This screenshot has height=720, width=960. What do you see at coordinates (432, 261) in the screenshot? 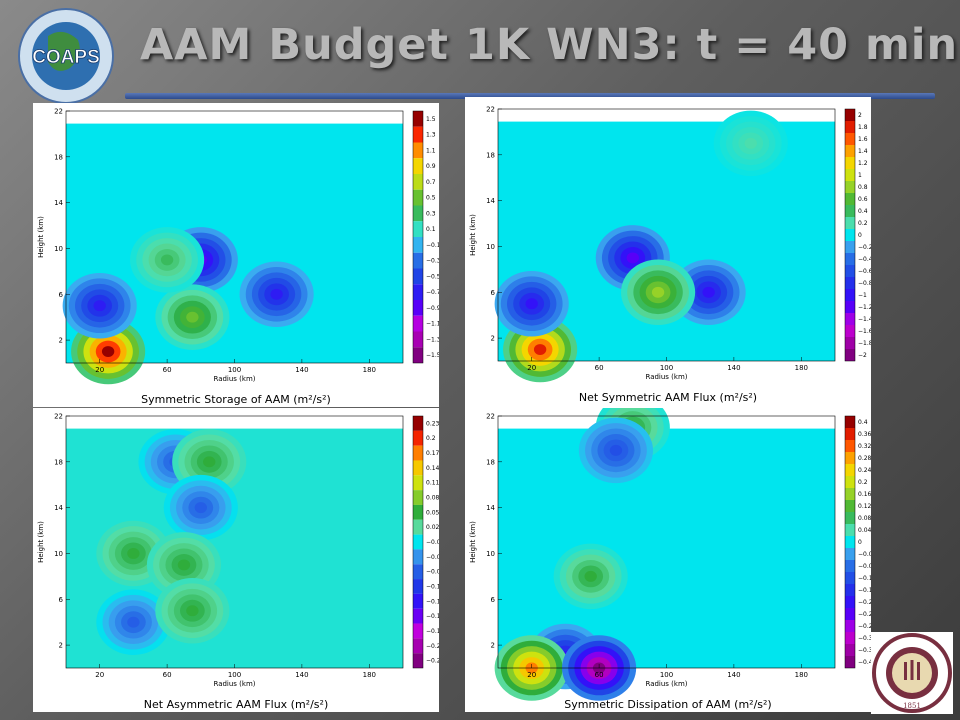
I see `colorbar-label: −0.3` at bounding box center [432, 261].